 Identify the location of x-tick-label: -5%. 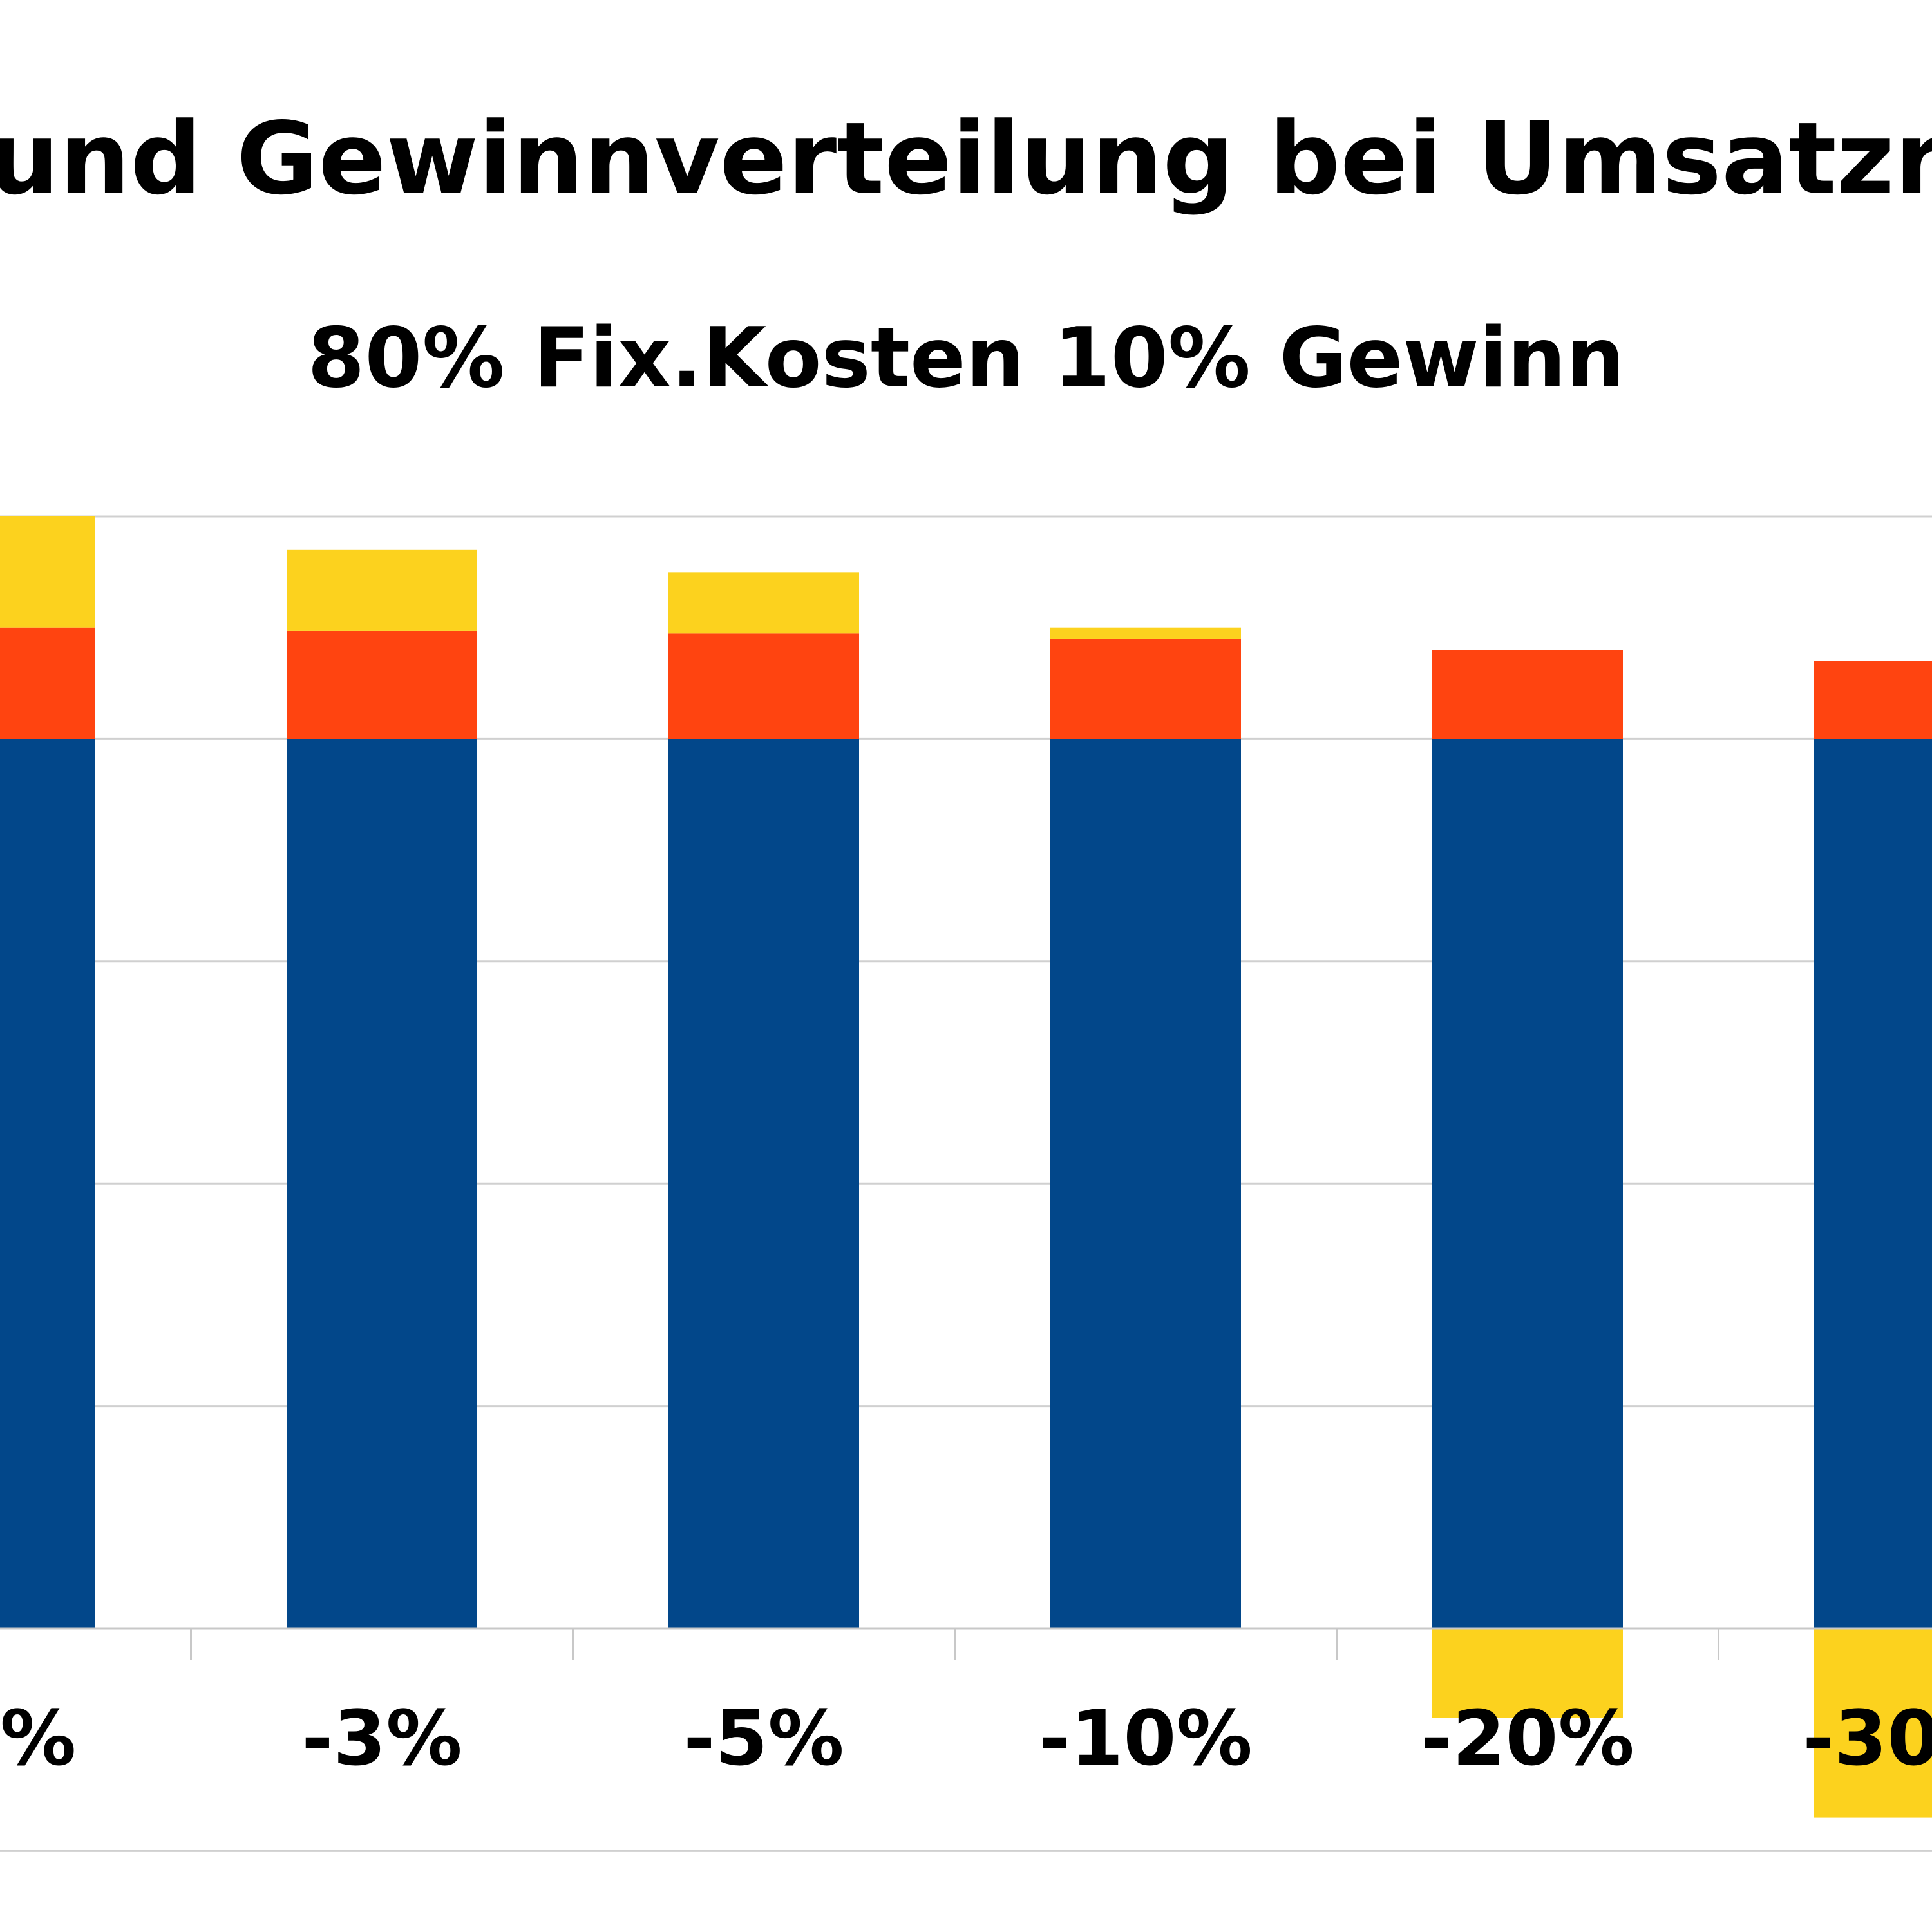
(763, 1739).